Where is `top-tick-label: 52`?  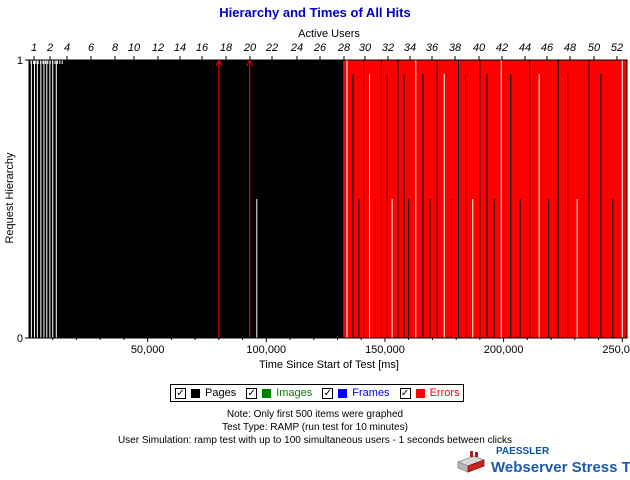
top-tick-label: 52 is located at coordinates (617, 48).